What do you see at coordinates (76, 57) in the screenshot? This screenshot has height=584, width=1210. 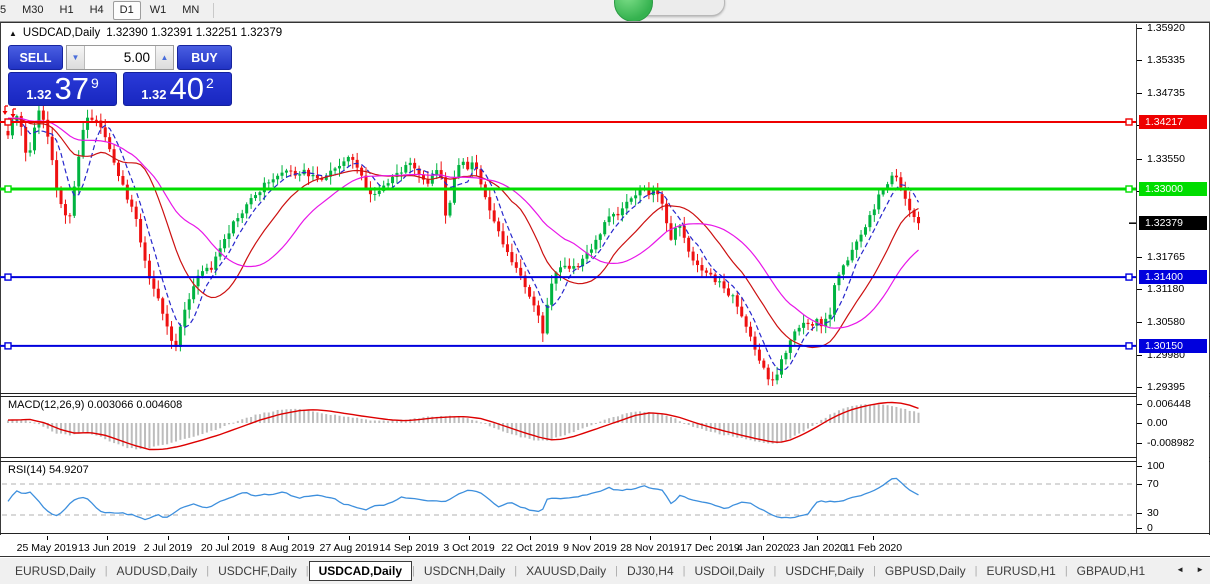 I see `volume-decrease-button: ▼` at bounding box center [76, 57].